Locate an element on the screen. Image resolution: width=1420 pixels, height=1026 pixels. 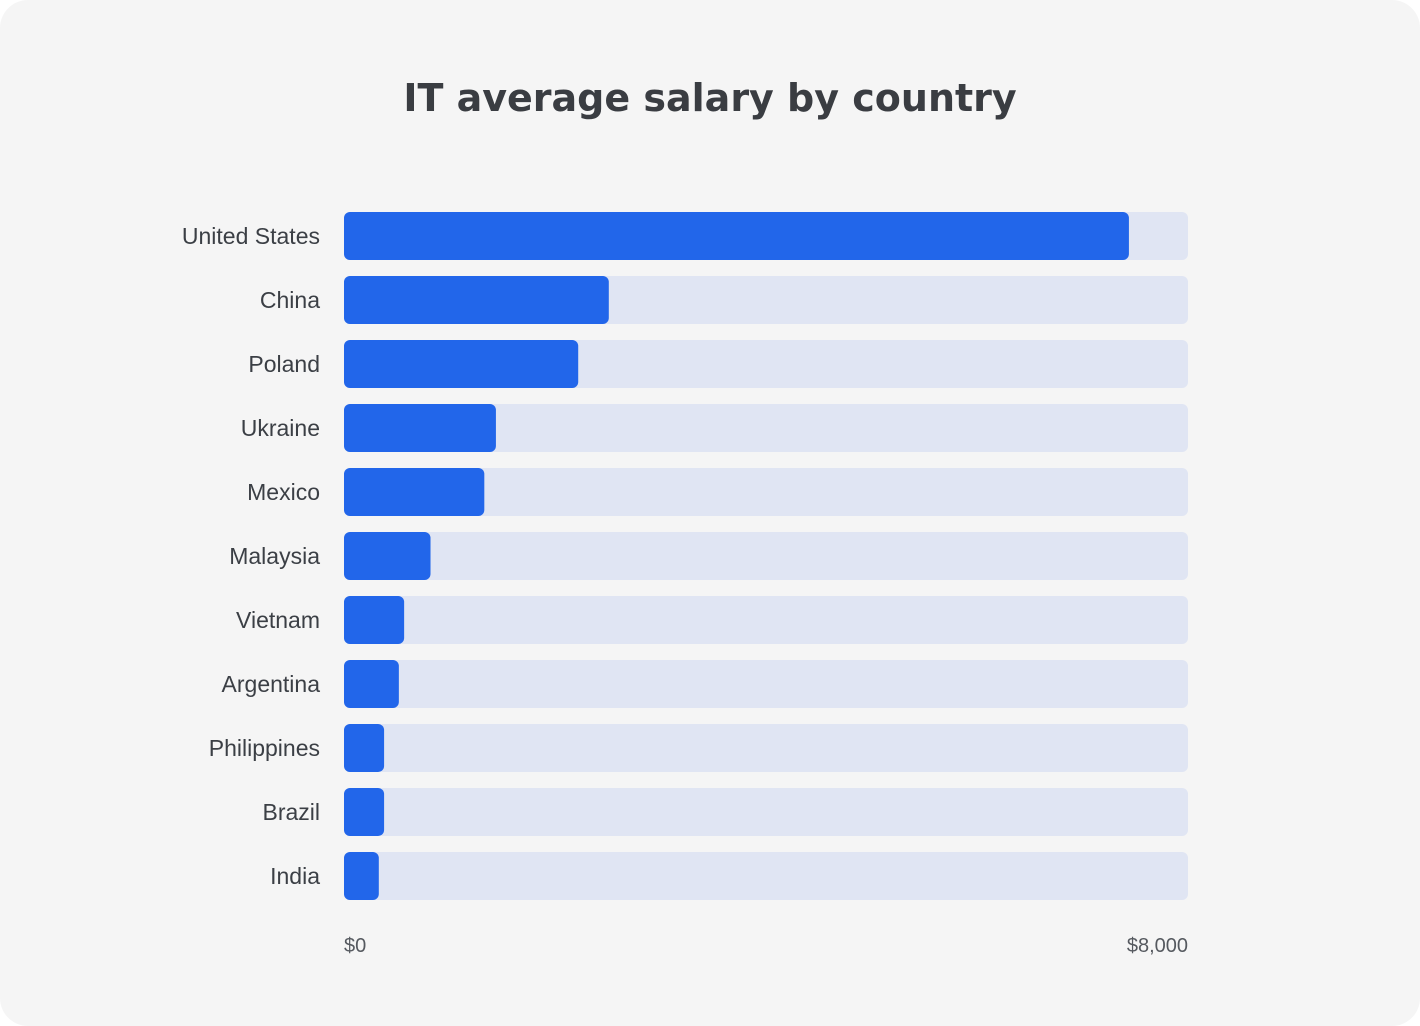
bar-vietnam is located at coordinates (374, 620).